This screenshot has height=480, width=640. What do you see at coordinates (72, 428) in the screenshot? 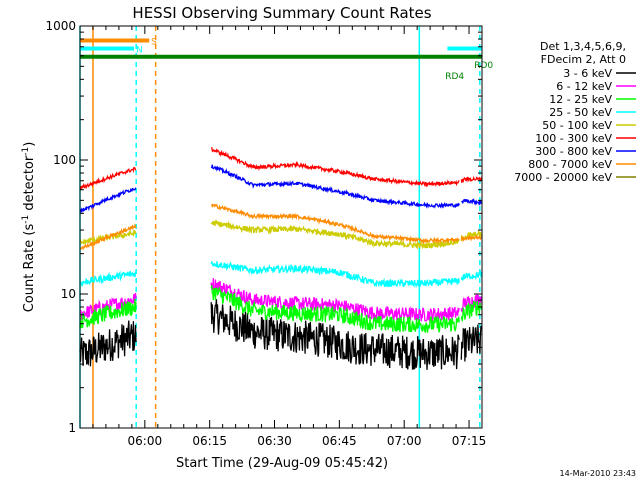
I see `y-tick-label-0: 1` at bounding box center [72, 428].